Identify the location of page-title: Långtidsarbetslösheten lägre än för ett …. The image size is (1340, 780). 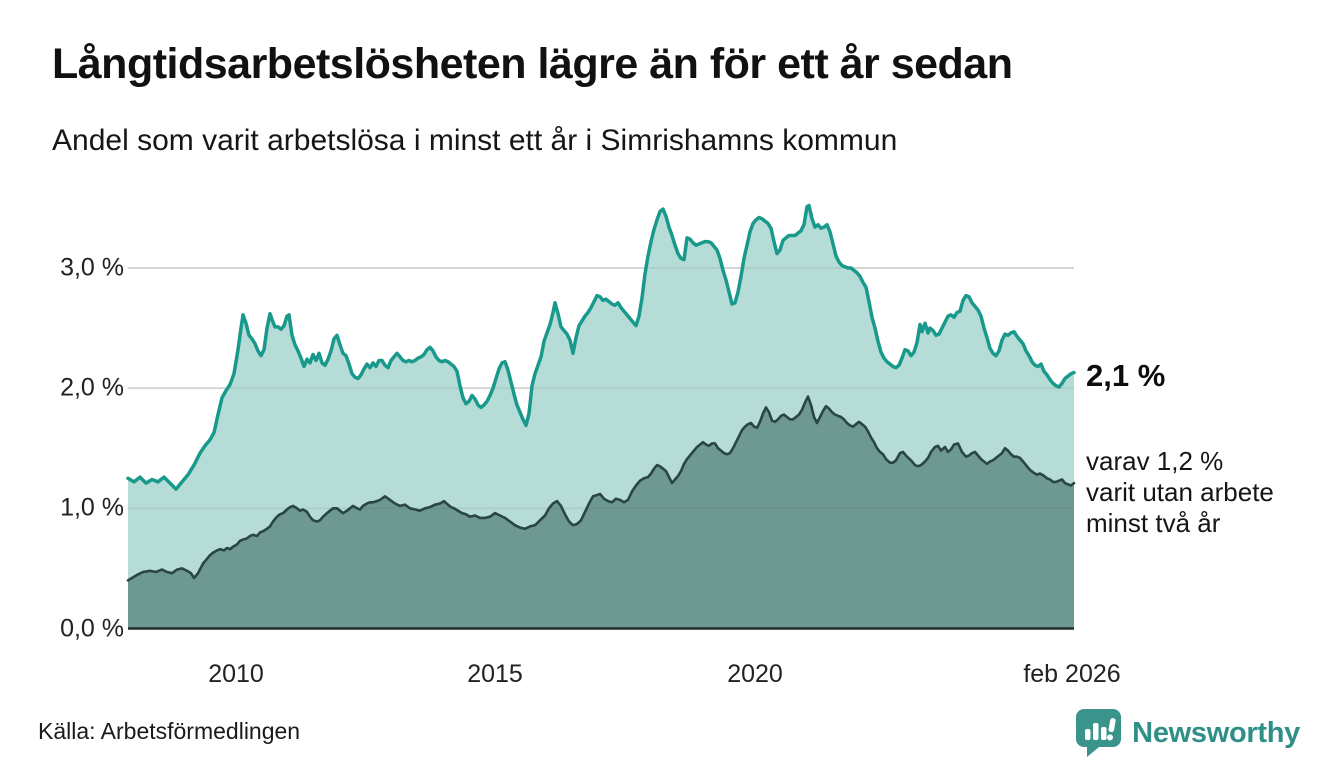
(532, 64).